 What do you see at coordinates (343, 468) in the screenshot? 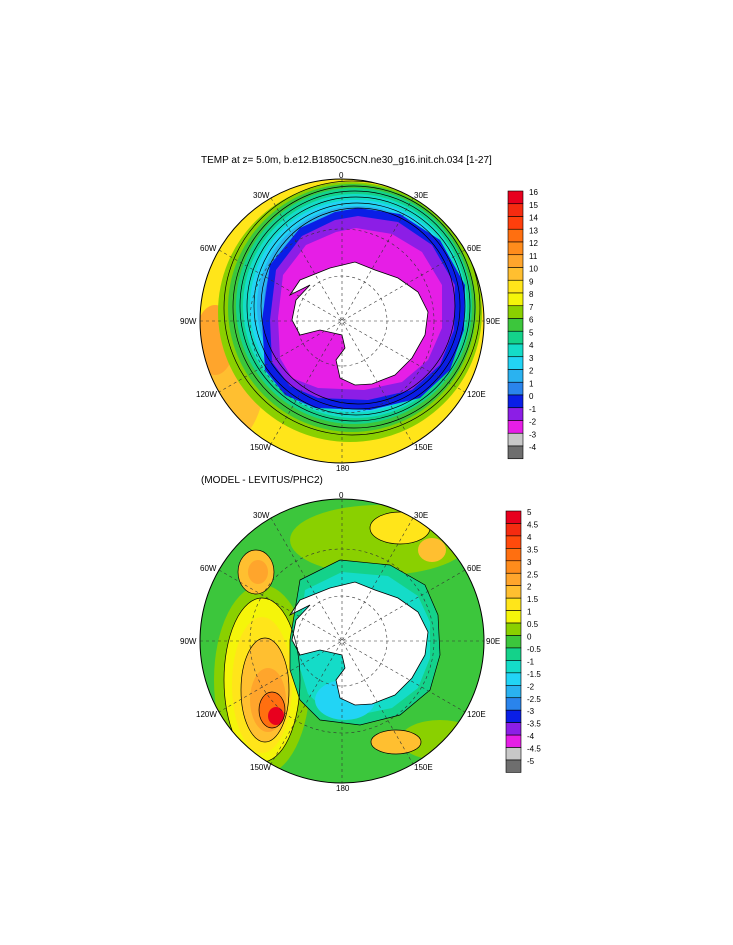
I see `top-lon-180: 180` at bounding box center [343, 468].